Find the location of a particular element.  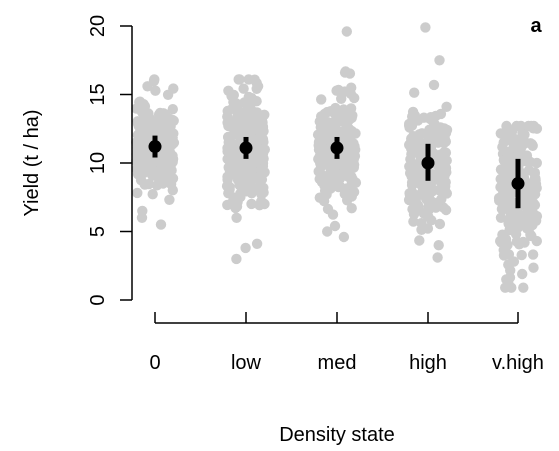

points-group-low is located at coordinates (245, 169).